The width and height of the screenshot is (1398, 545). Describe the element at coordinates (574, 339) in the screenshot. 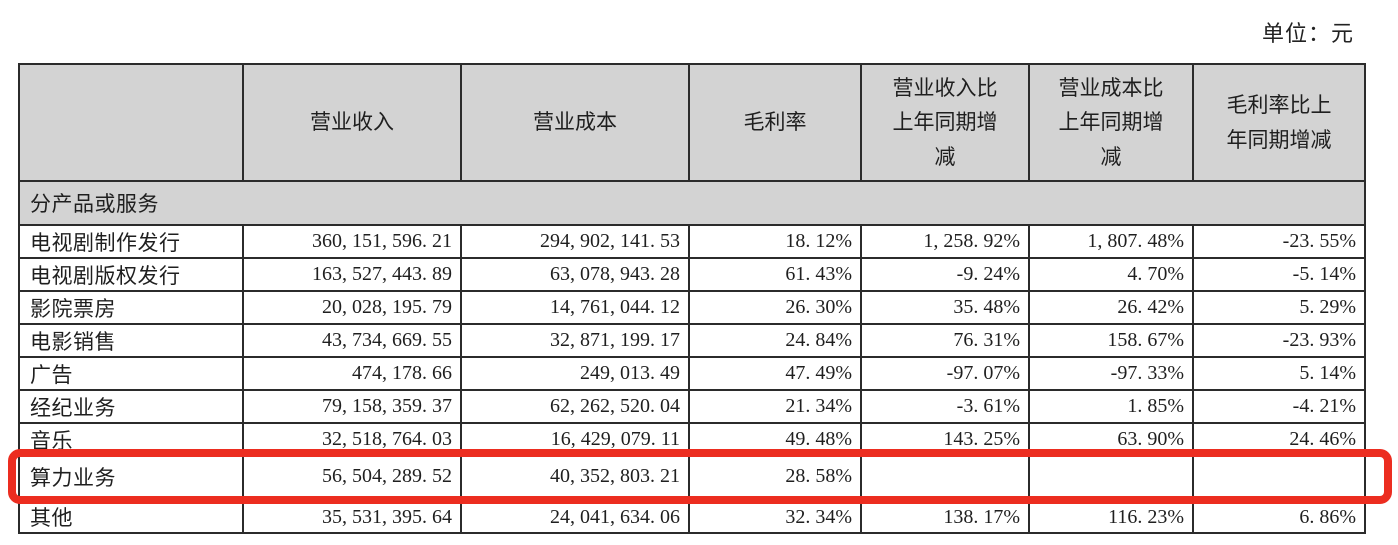

I see `cost-cell: 32, 871, 199. 17` at that location.